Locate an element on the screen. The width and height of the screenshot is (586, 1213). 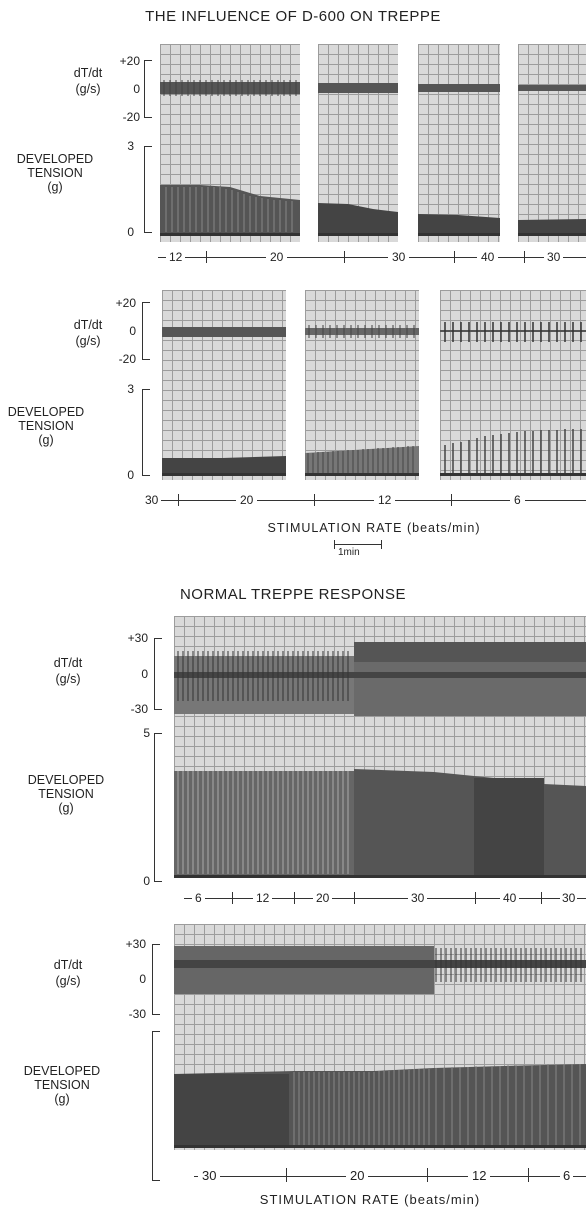
figure1-title: THE INFLUENCE OF D-600 ON TREPPE is located at coordinates (293, 16).